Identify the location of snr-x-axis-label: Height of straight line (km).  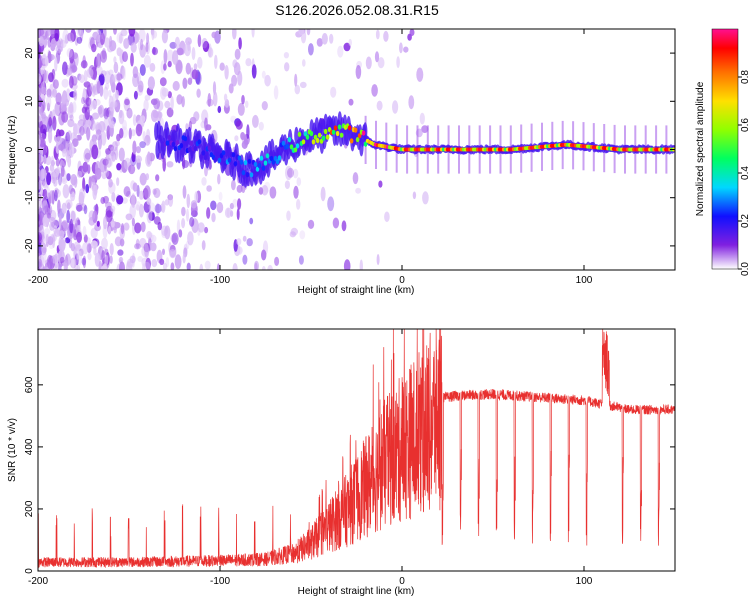
(356, 591).